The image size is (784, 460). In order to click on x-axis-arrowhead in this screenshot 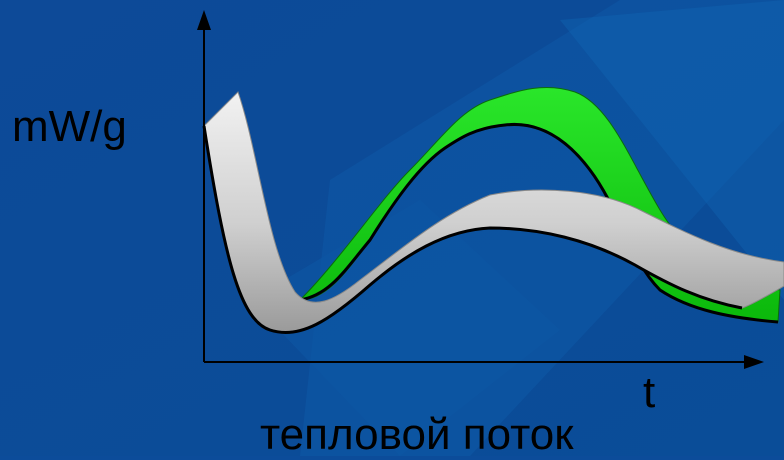, I will do `click(754, 362)`.